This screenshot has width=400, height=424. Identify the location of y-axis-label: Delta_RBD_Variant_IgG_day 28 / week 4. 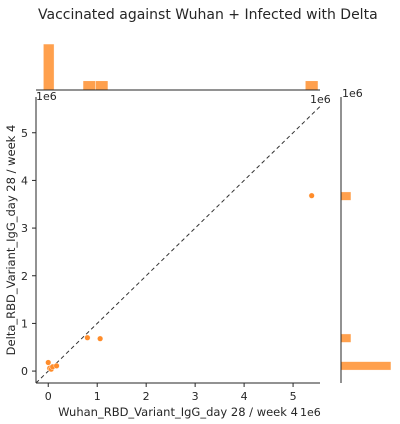
(11, 240).